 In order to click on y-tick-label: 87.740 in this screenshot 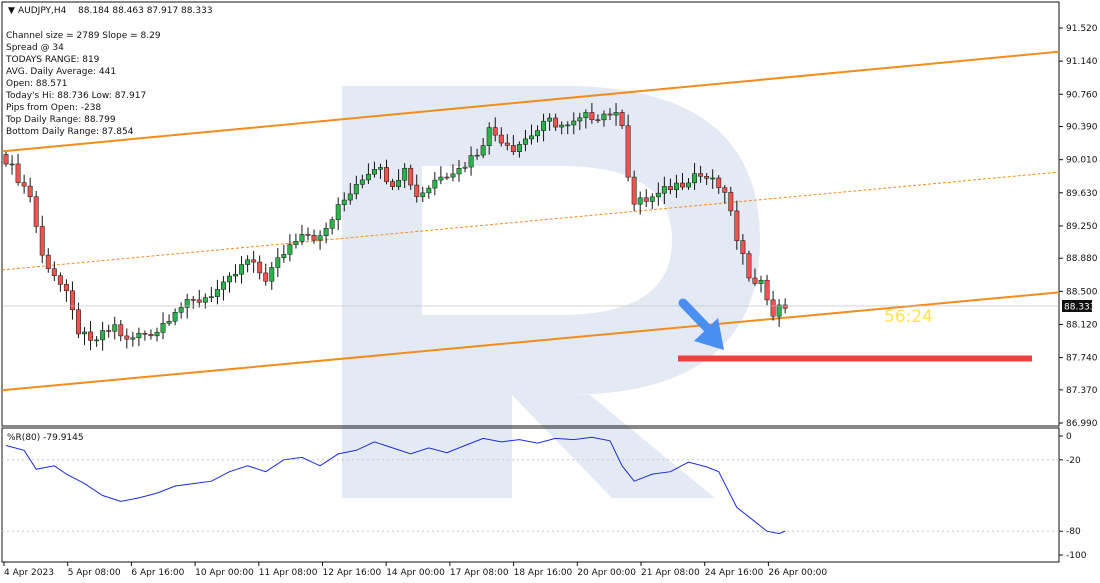, I will do `click(1082, 359)`.